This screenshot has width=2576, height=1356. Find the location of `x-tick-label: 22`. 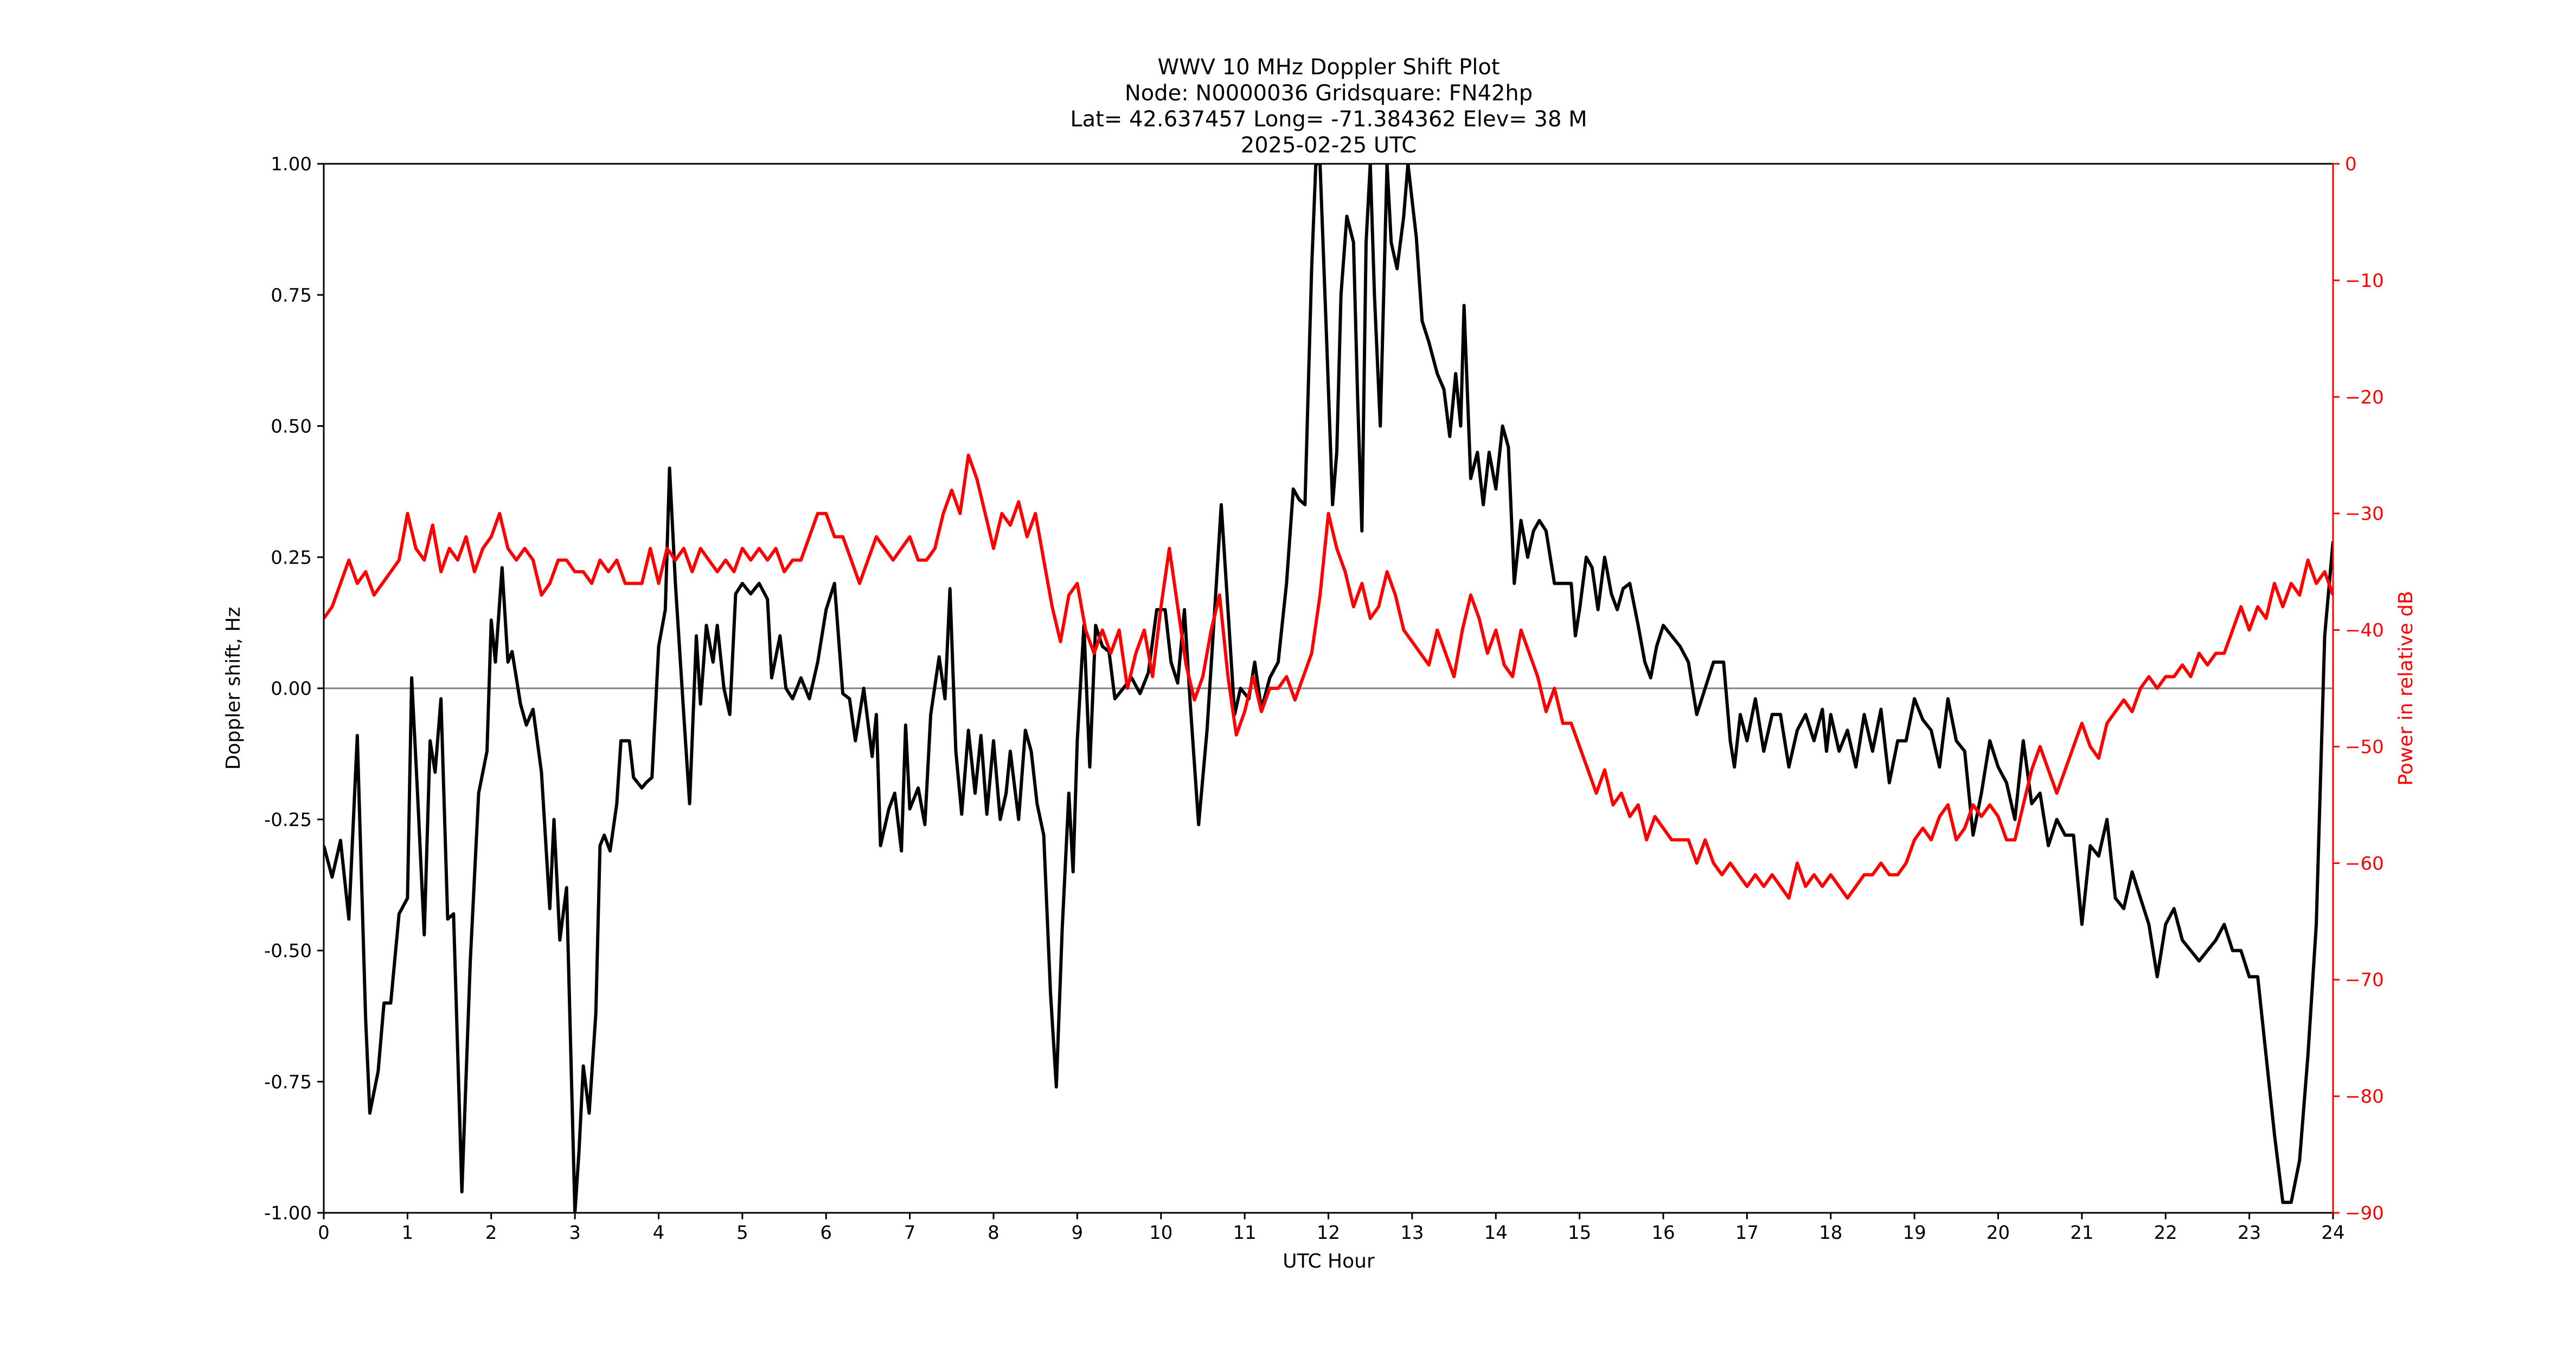

x-tick-label: 22 is located at coordinates (2165, 1233).